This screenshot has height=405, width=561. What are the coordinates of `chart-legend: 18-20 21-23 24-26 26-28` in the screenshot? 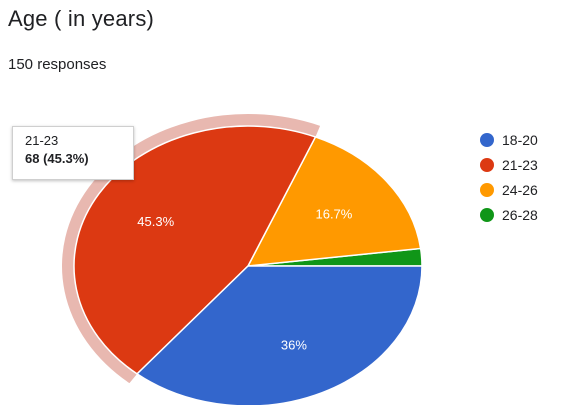 It's located at (509, 177).